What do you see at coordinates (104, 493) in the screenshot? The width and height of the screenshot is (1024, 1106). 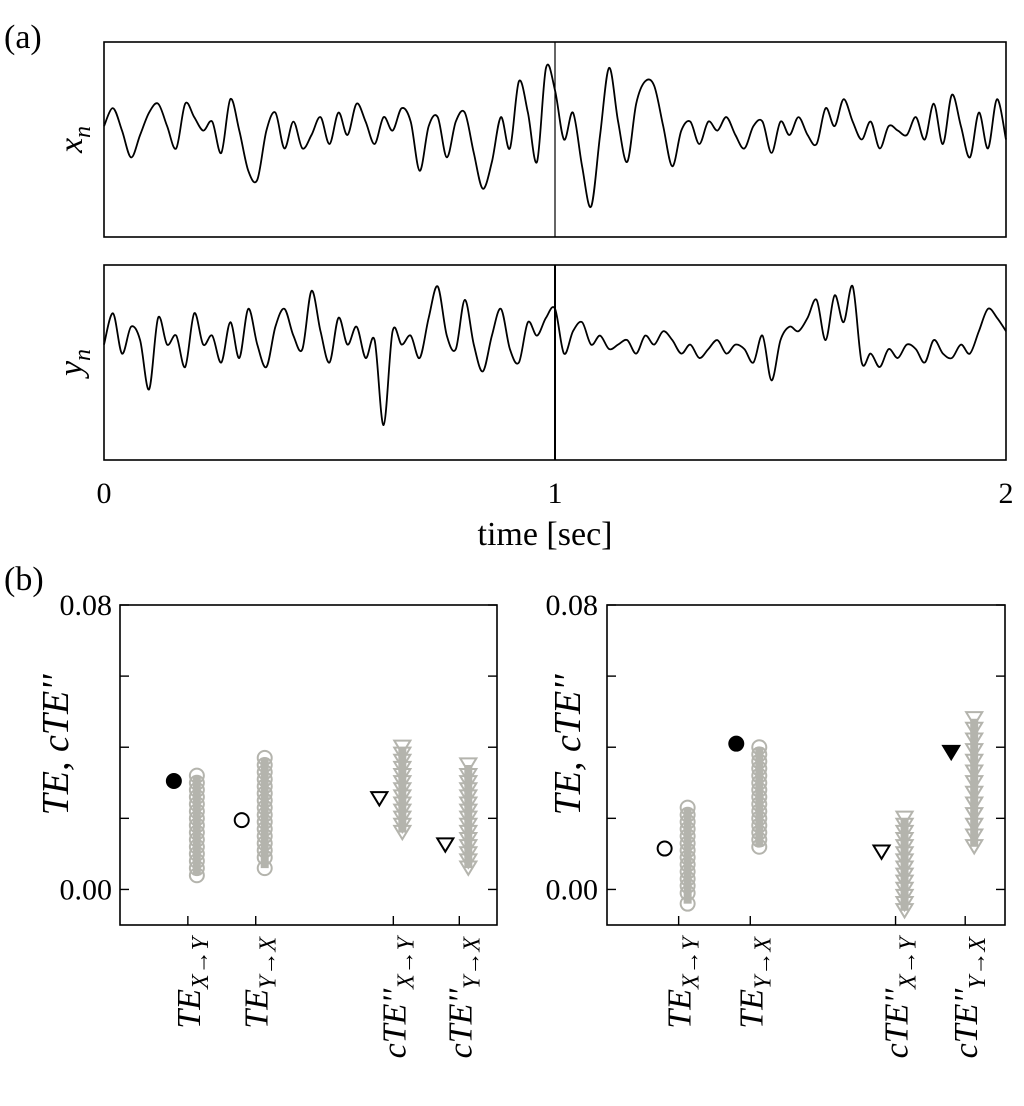 I see `x-tick-label: 0` at bounding box center [104, 493].